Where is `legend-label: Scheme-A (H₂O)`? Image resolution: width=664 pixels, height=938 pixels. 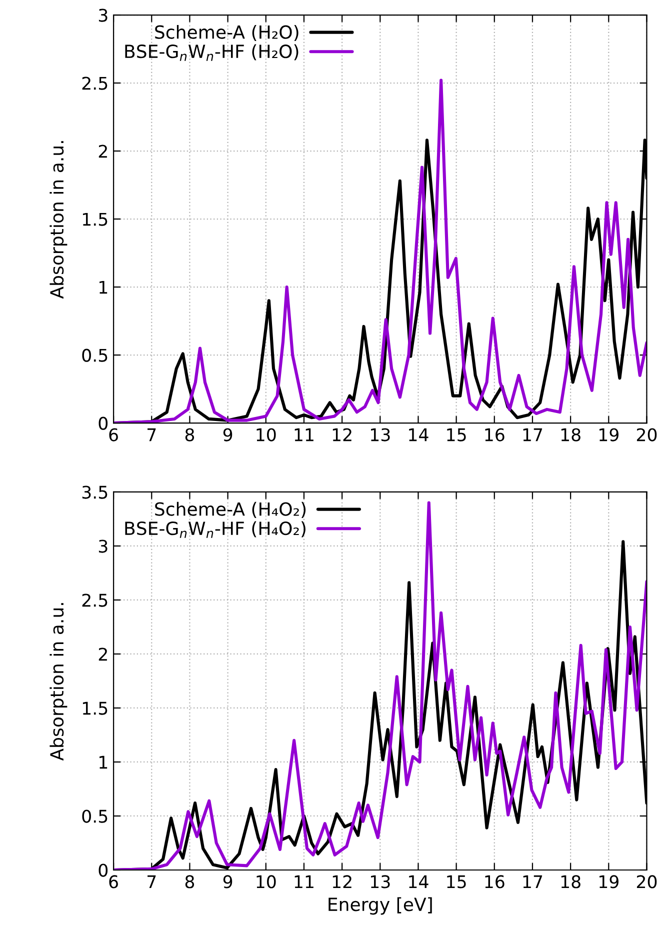 legend-label: Scheme-A (H₂O) is located at coordinates (226, 33).